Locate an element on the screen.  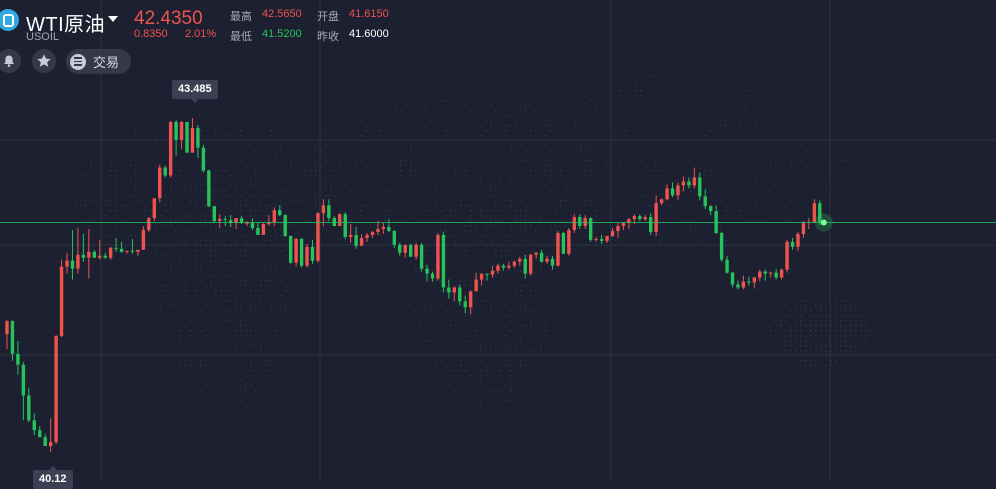
menu-icon is located at coordinates (78, 61).